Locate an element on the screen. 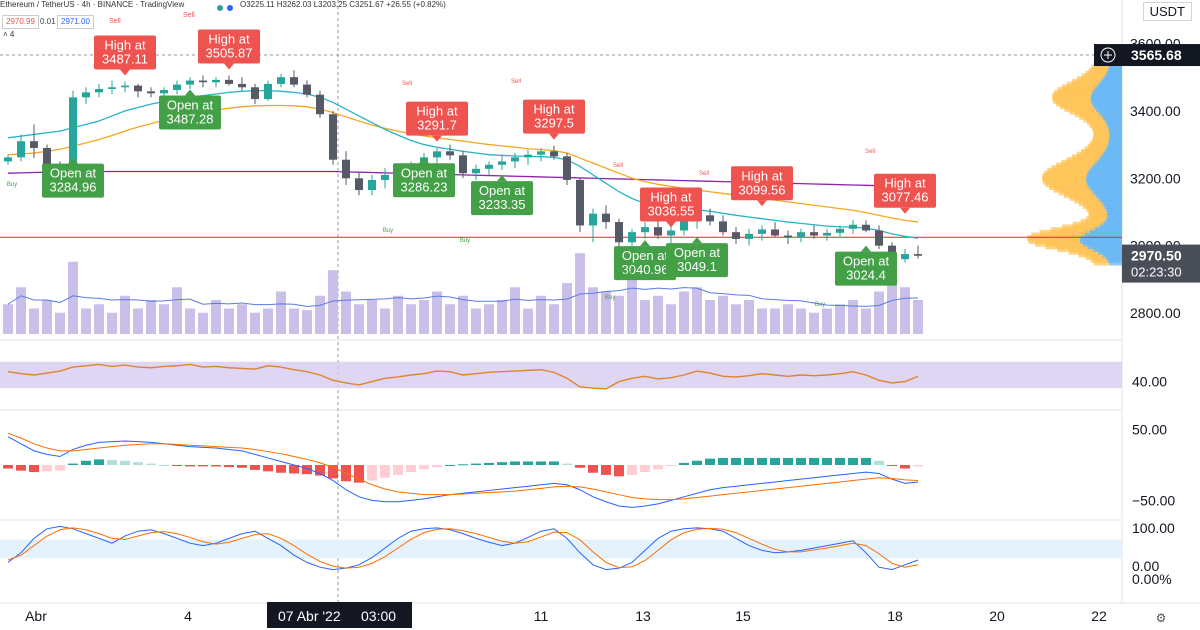 The image size is (1200, 630). label-text: 3505.87 is located at coordinates (229, 52).